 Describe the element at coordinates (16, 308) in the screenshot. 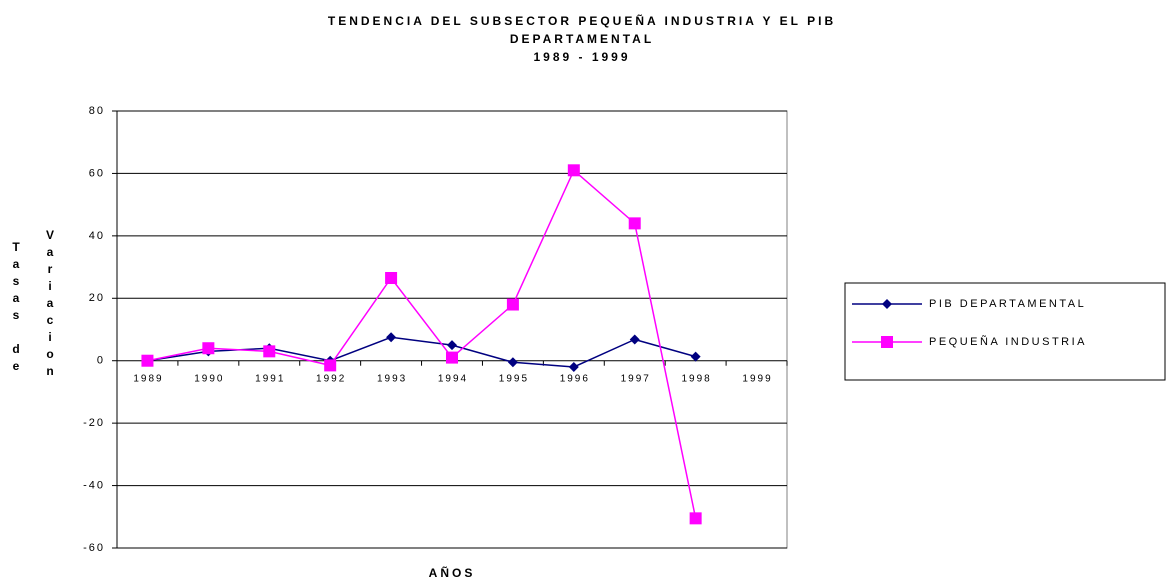

I see `y-axis-label: Tasas de` at that location.